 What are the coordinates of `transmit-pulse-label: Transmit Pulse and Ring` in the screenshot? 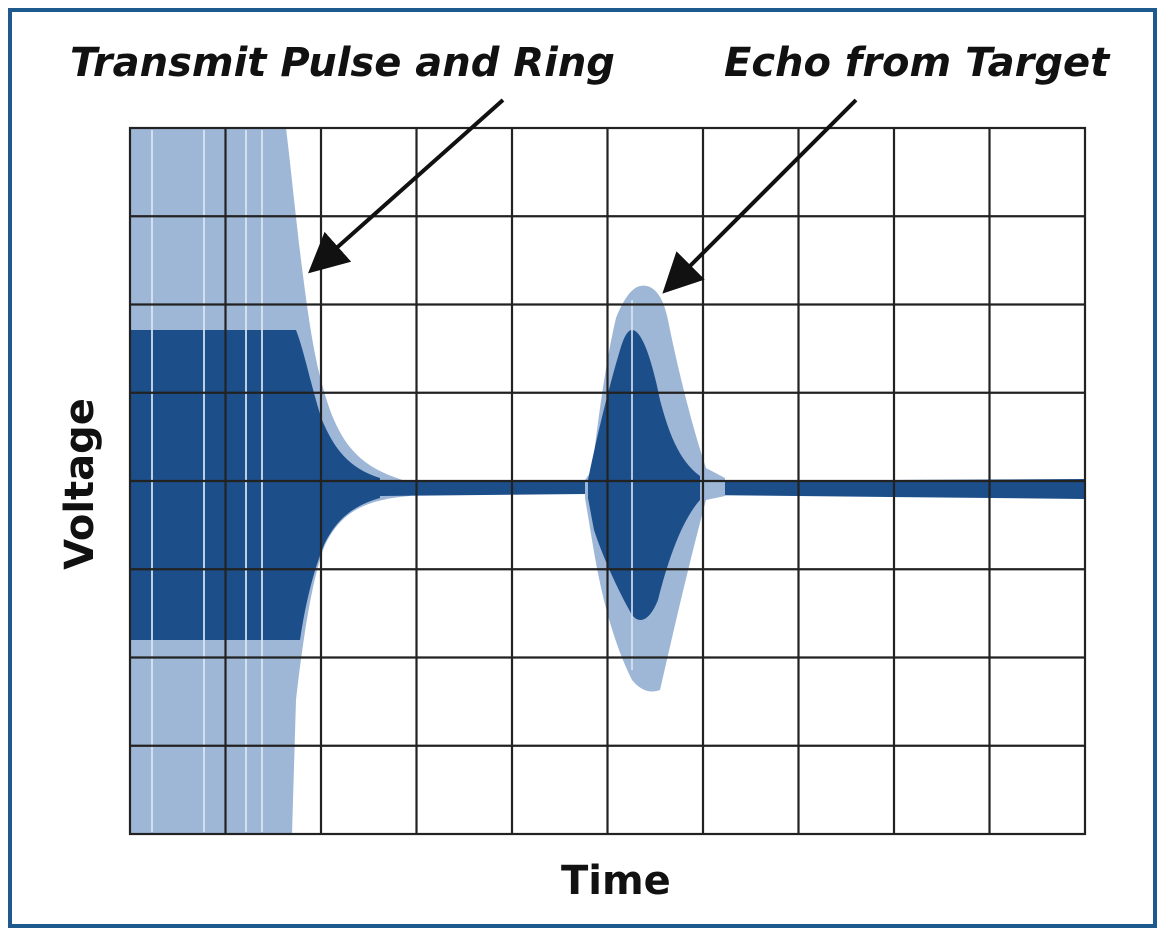 It's located at (342, 63).